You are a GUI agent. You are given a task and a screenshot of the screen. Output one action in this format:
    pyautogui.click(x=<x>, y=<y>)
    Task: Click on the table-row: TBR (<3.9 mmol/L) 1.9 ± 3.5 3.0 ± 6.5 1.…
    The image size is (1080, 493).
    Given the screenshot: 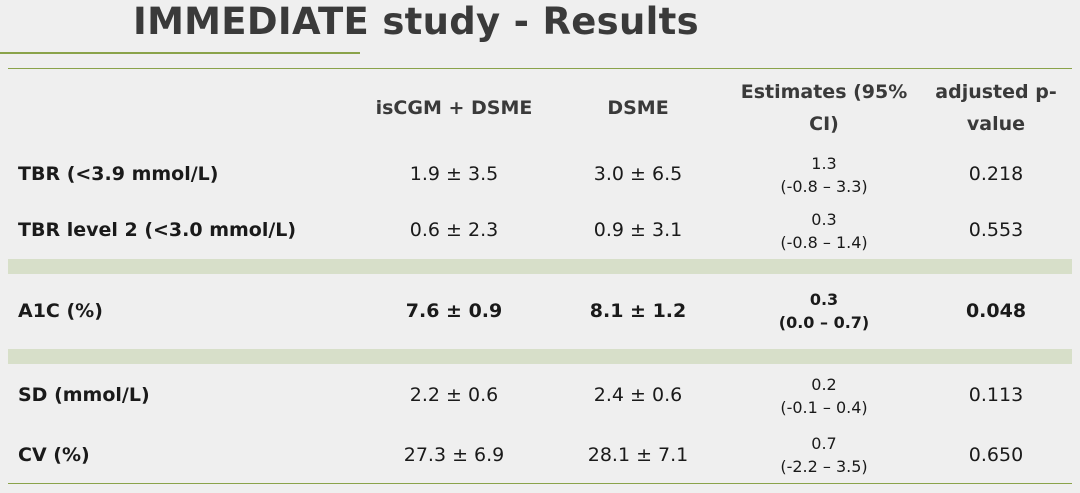 What is the action you would take?
    pyautogui.click(x=540, y=175)
    